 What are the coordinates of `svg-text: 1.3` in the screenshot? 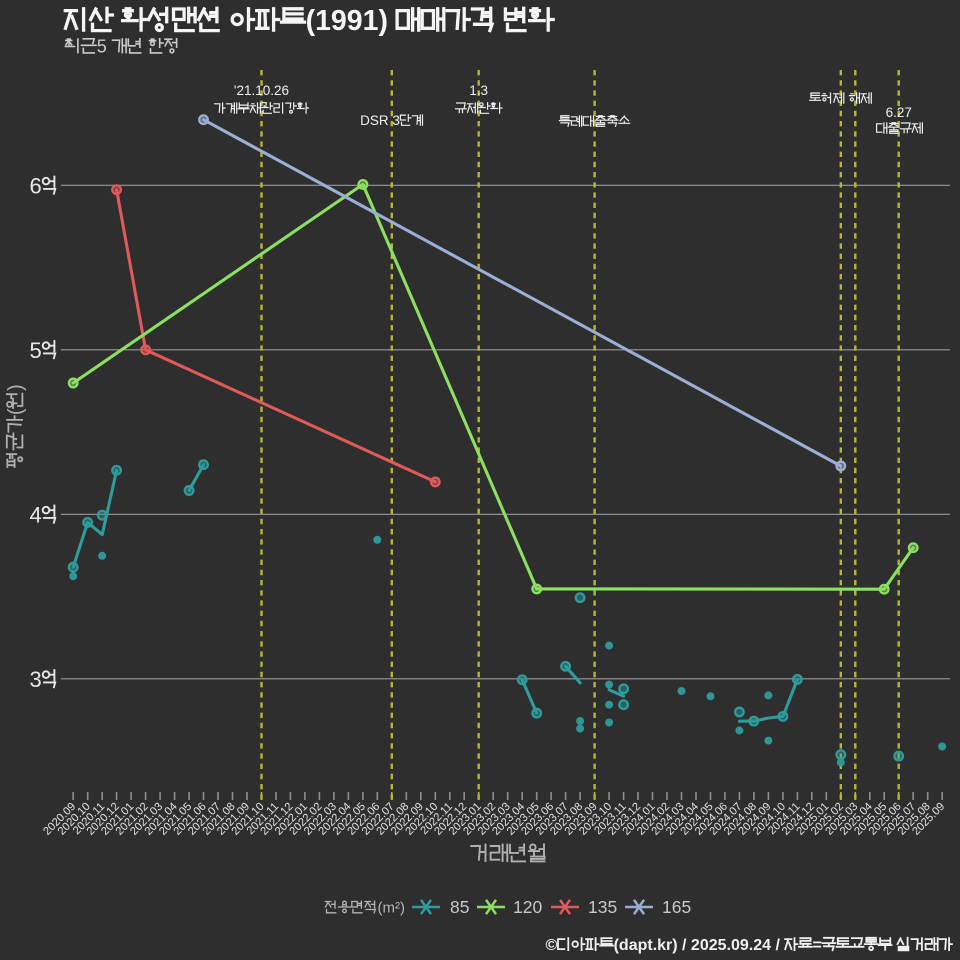 It's located at (478, 90).